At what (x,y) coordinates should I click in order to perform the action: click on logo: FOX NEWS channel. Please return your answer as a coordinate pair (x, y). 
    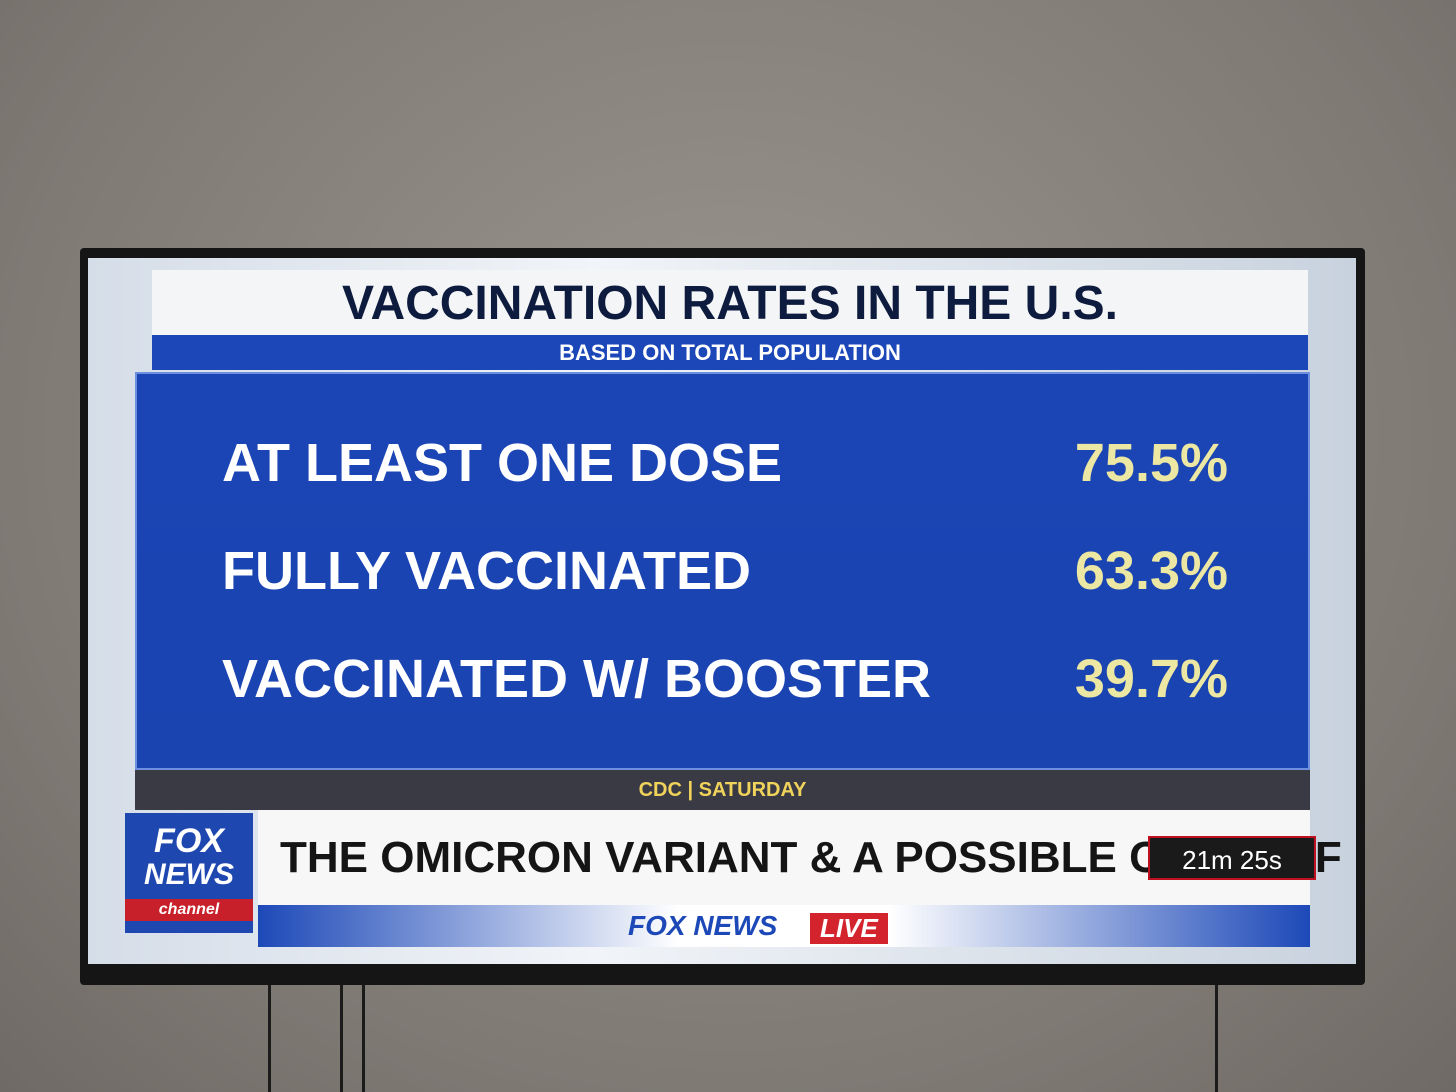
    Looking at the image, I should click on (189, 873).